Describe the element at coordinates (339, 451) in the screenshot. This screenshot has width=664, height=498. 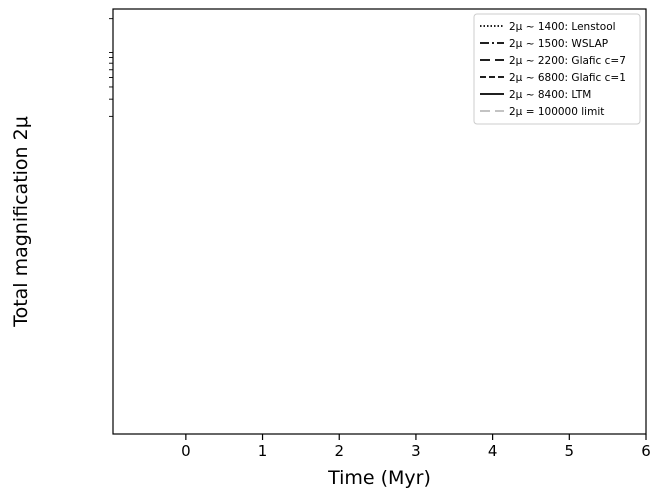
I see `x-tick-label-2: 2` at that location.